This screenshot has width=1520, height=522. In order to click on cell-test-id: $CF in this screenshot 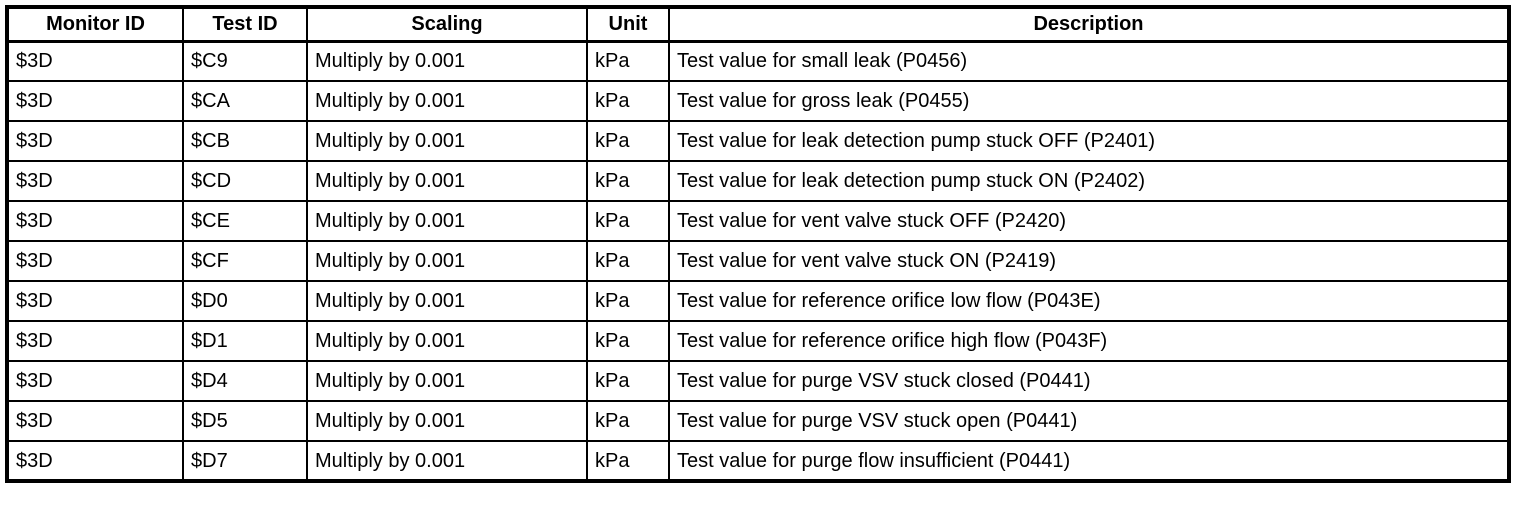, I will do `click(245, 261)`.